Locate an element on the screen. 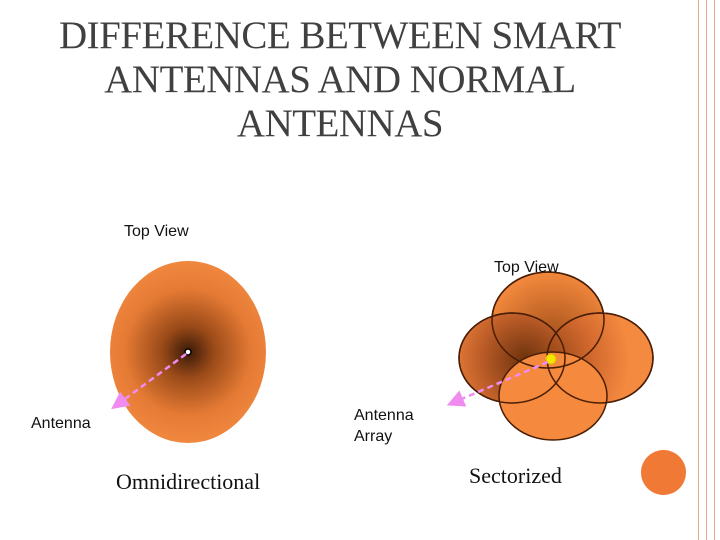 The image size is (720, 540). omni-pointer-arrow is located at coordinates (149, 381).